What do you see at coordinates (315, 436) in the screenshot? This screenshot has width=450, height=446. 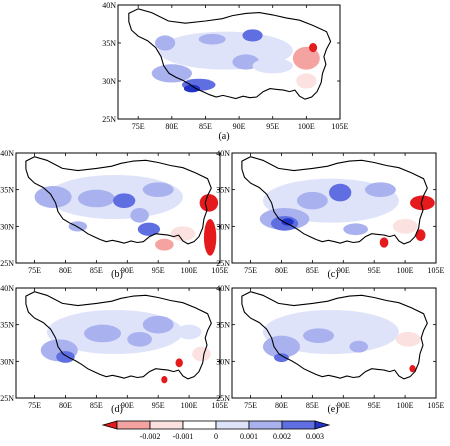 I see `colorbar-label: 0.003` at bounding box center [315, 436].